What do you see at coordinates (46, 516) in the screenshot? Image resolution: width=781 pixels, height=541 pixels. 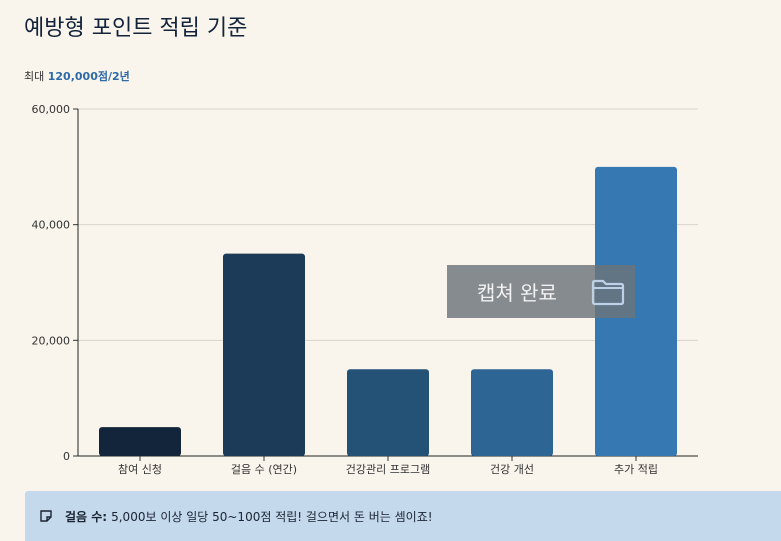 I see `sticky-note-icon` at bounding box center [46, 516].